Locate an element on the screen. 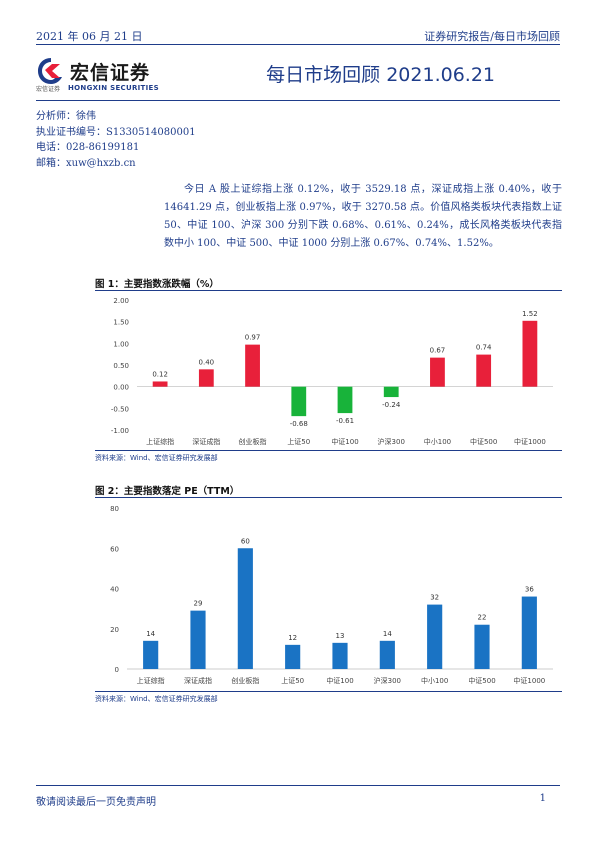 The image size is (595, 842). logo-mark-icon is located at coordinates (50, 71).